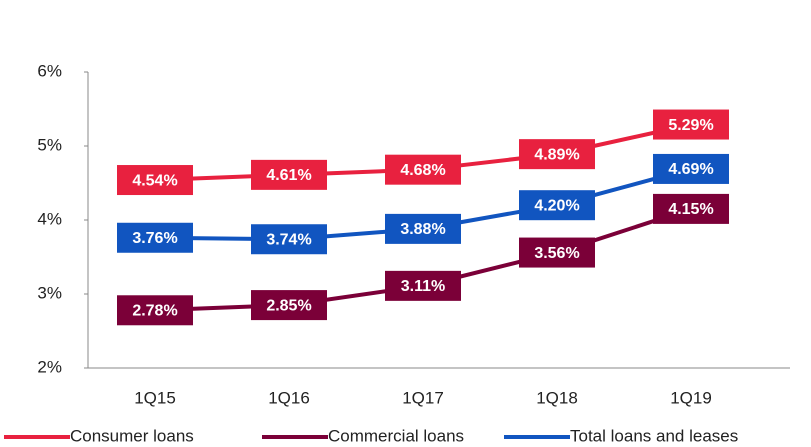 The width and height of the screenshot is (811, 447). Describe the element at coordinates (49, 292) in the screenshot. I see `y-tick-label: 3%` at that location.